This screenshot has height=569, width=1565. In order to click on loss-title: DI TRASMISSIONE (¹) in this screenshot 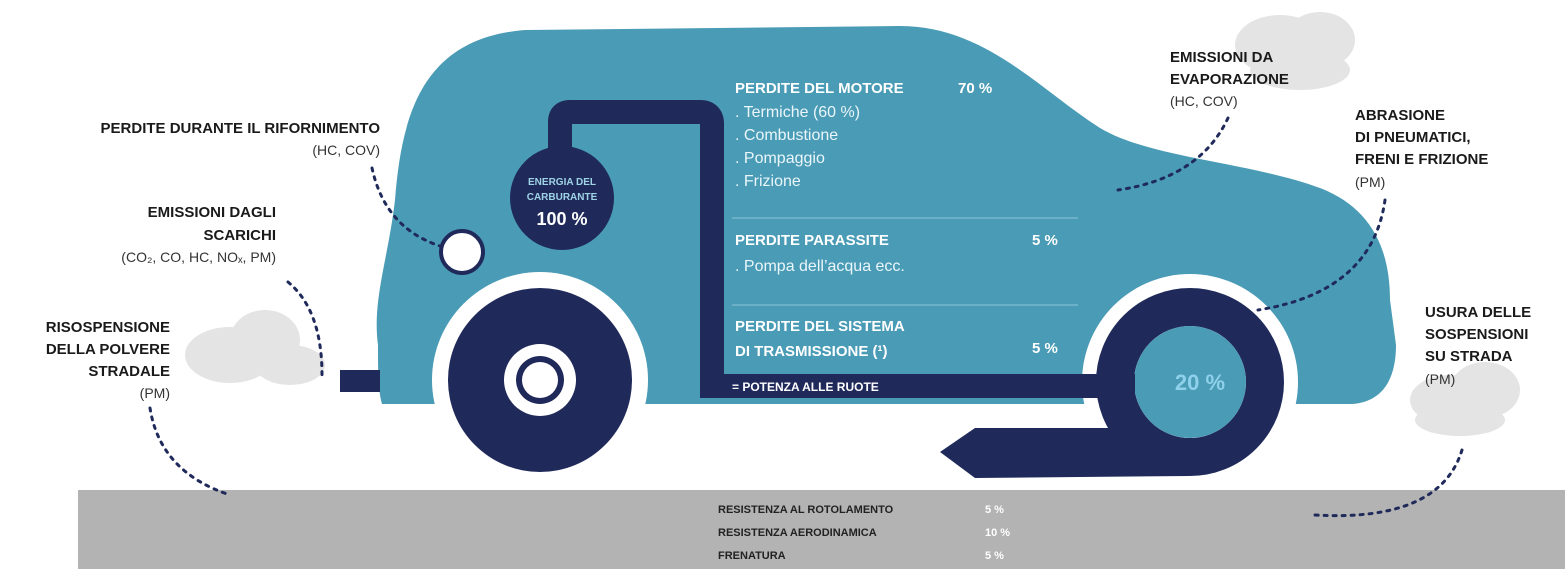, I will do `click(811, 351)`.